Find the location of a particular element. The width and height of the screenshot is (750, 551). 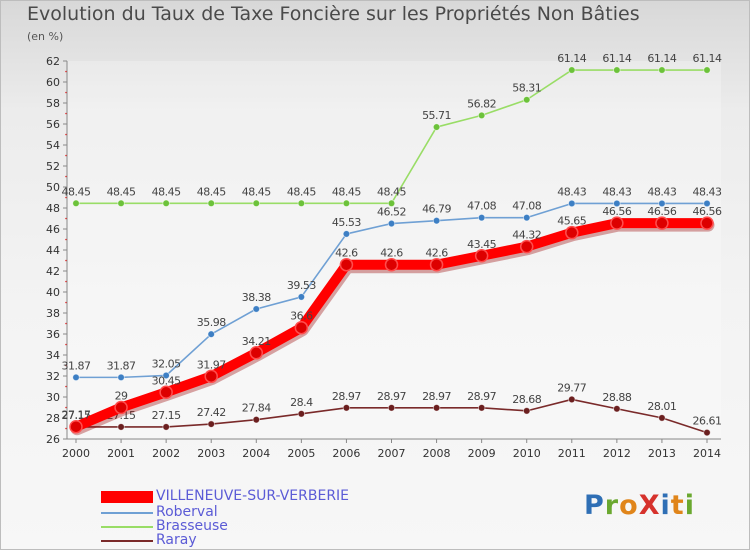

y-tick-label: 30 is located at coordinates (53, 397).